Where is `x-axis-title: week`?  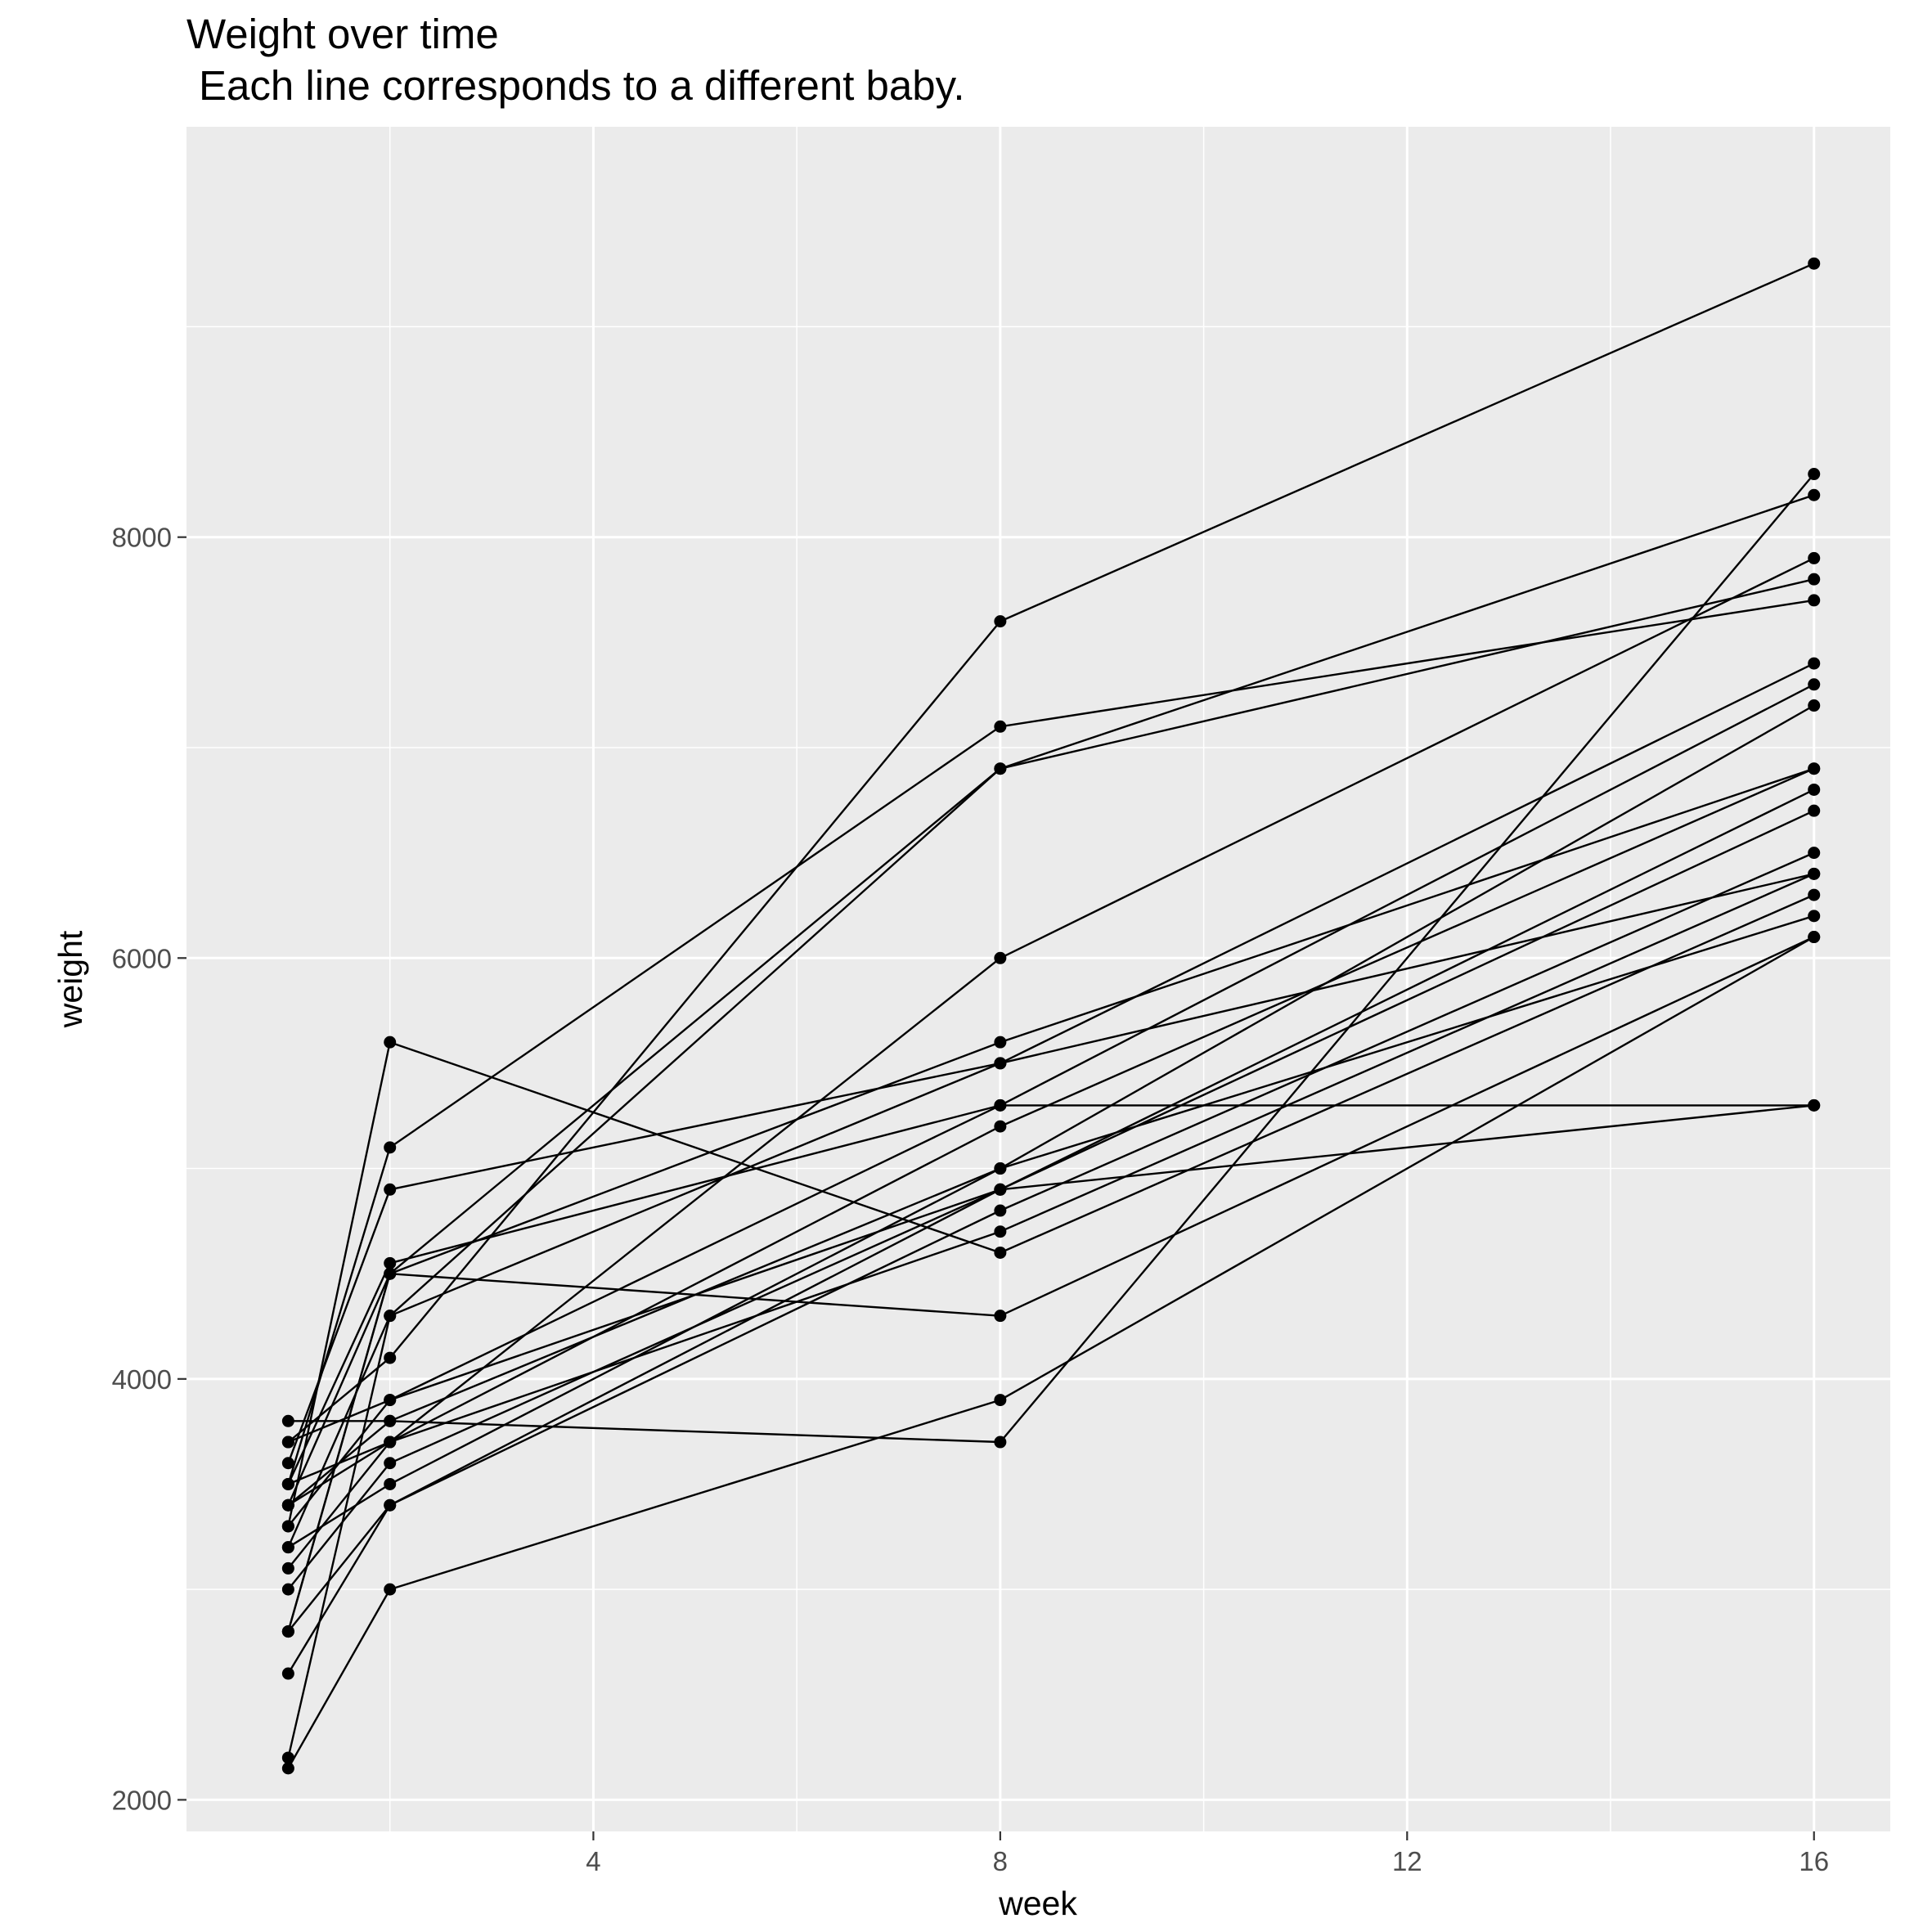 x-axis-title: week is located at coordinates (1037, 1903).